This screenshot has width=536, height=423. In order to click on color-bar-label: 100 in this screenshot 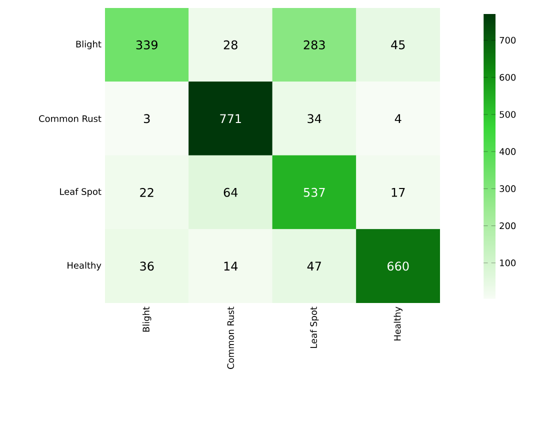, I will do `click(508, 263)`.